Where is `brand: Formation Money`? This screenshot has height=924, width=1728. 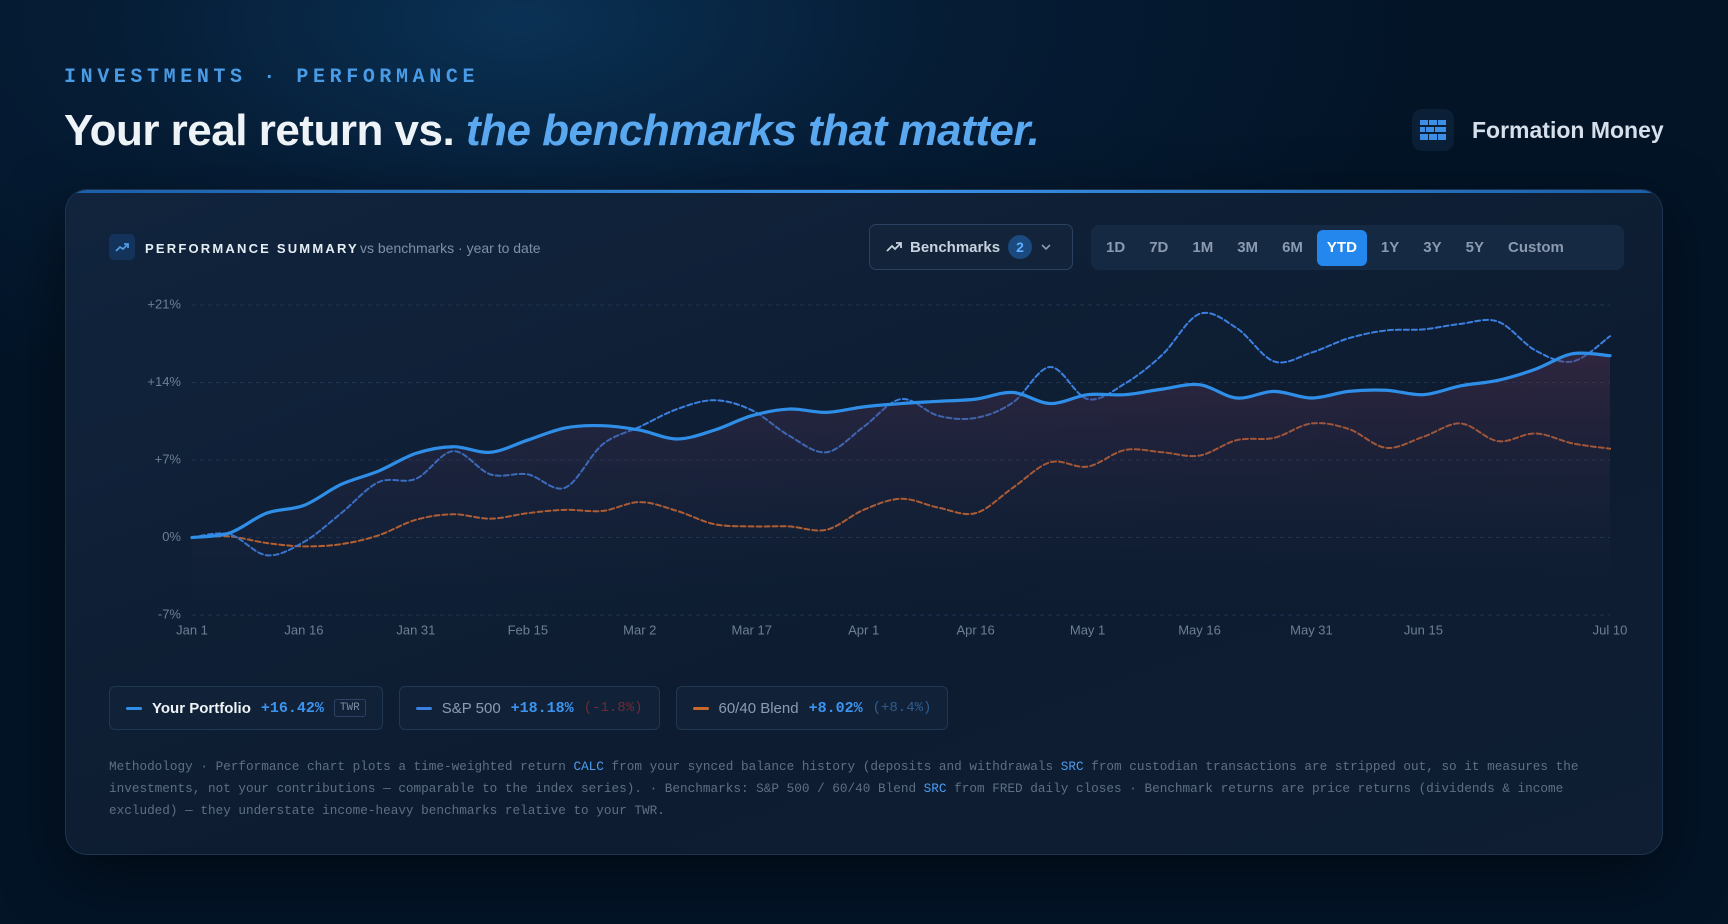 brand: Formation Money is located at coordinates (1538, 130).